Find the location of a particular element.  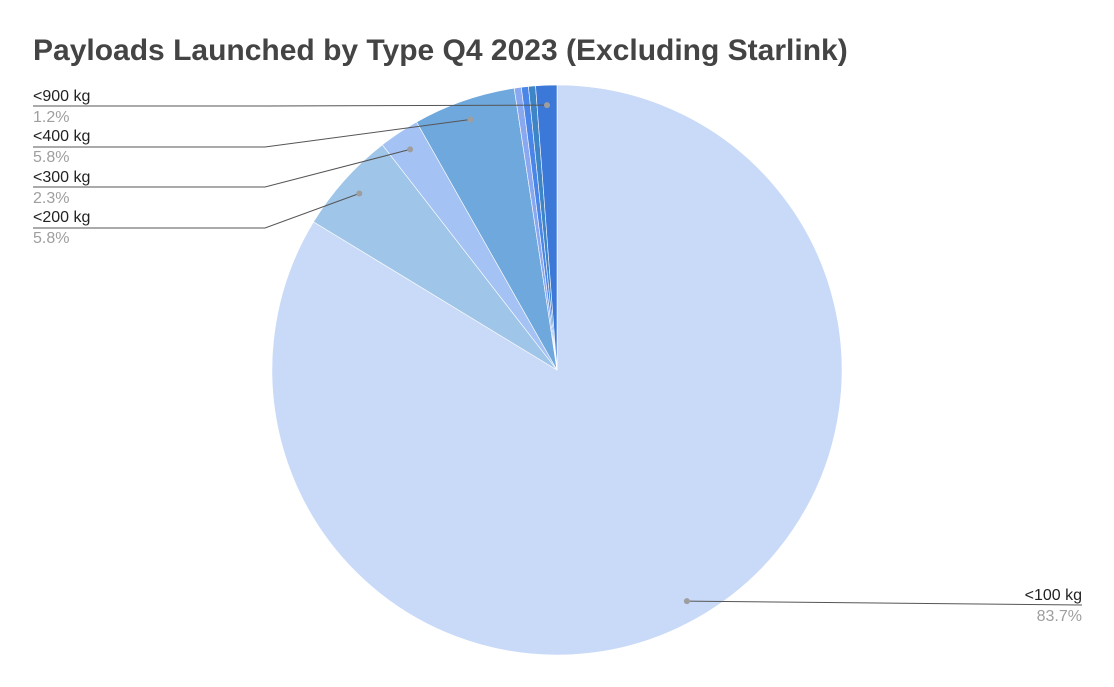

slice-label: <100 kg is located at coordinates (1053, 595).